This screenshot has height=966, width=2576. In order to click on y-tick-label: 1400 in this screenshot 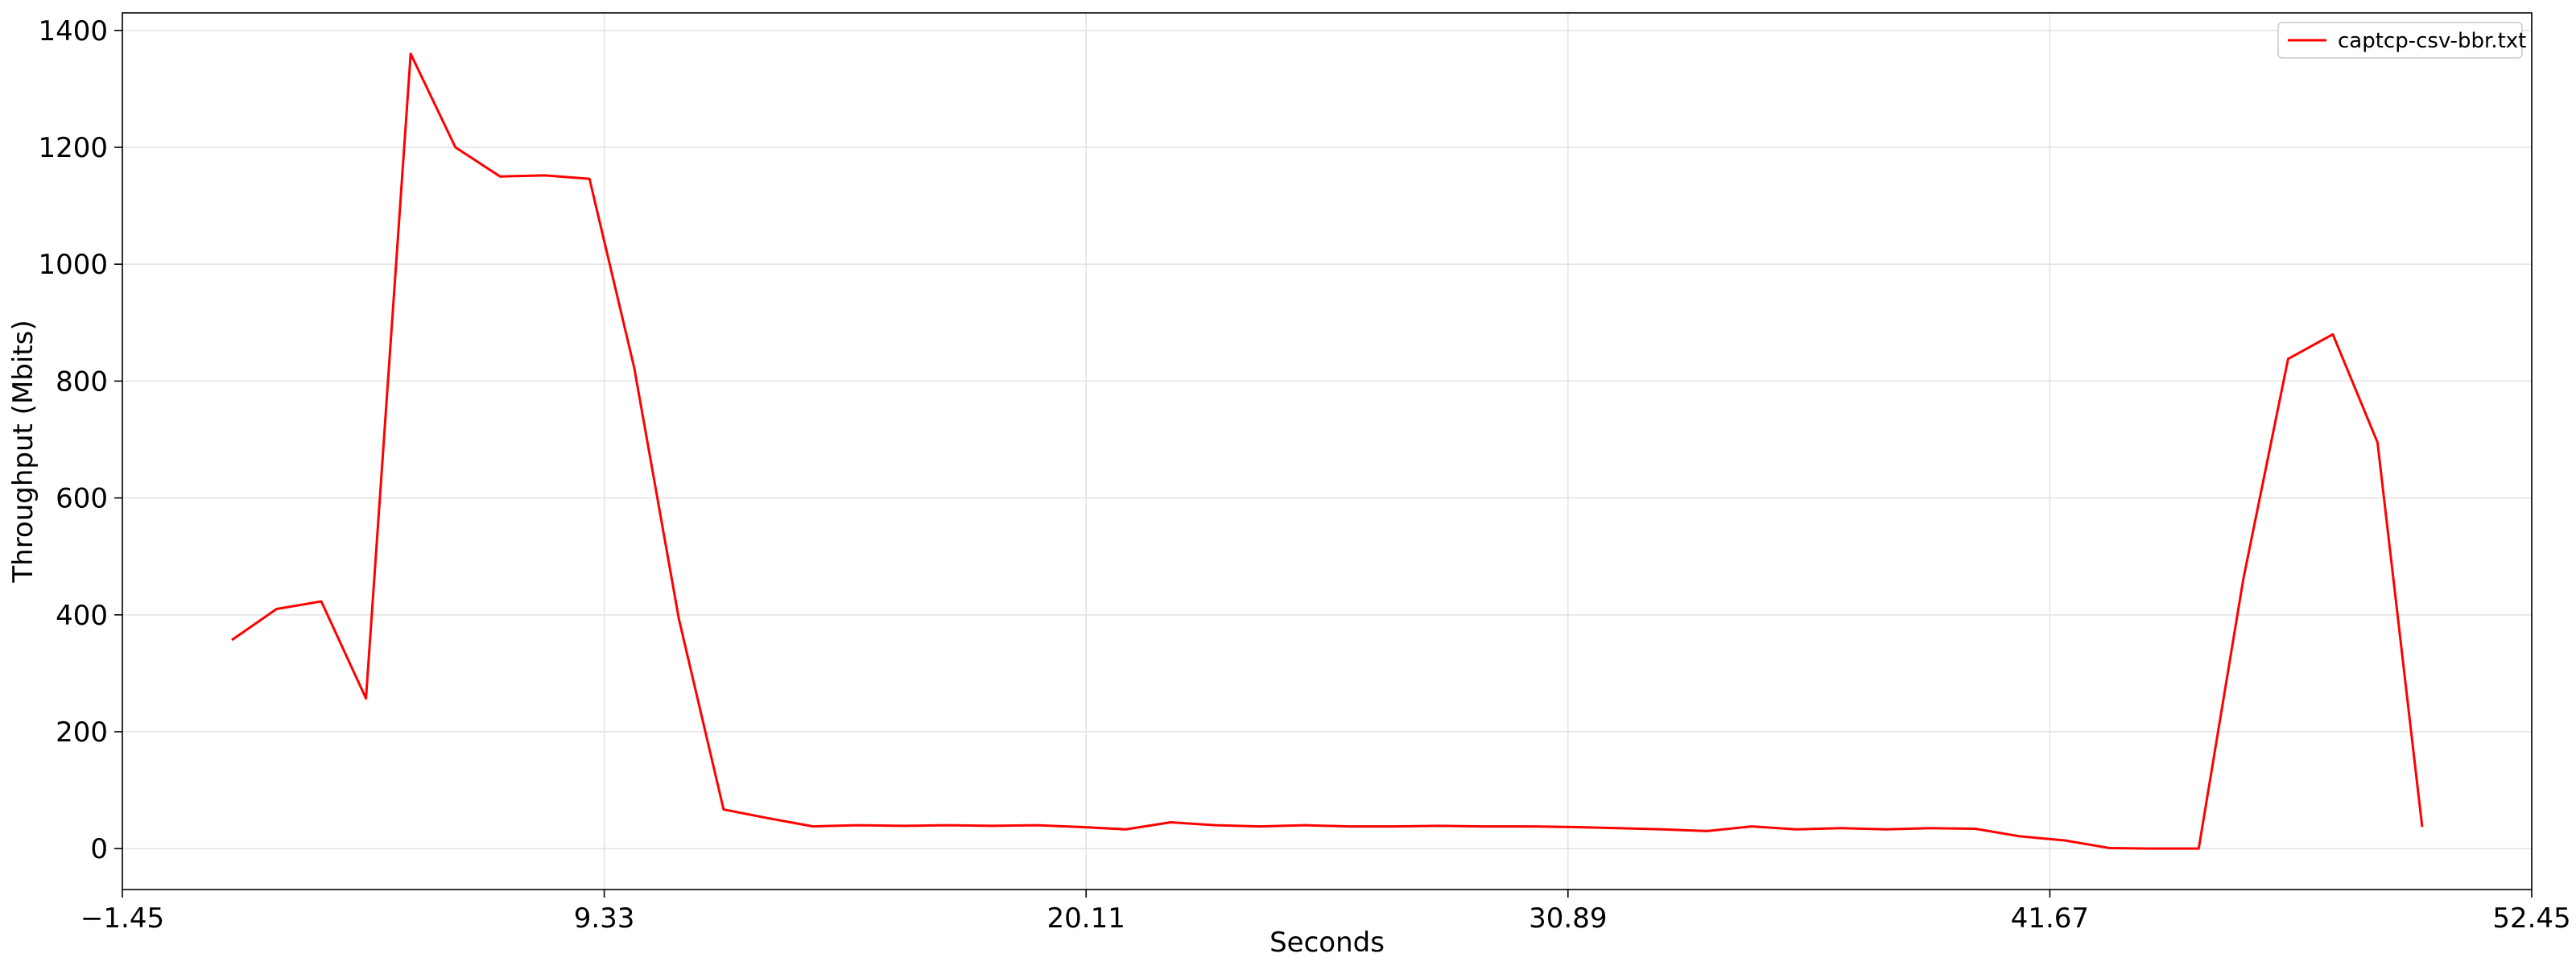, I will do `click(73, 31)`.